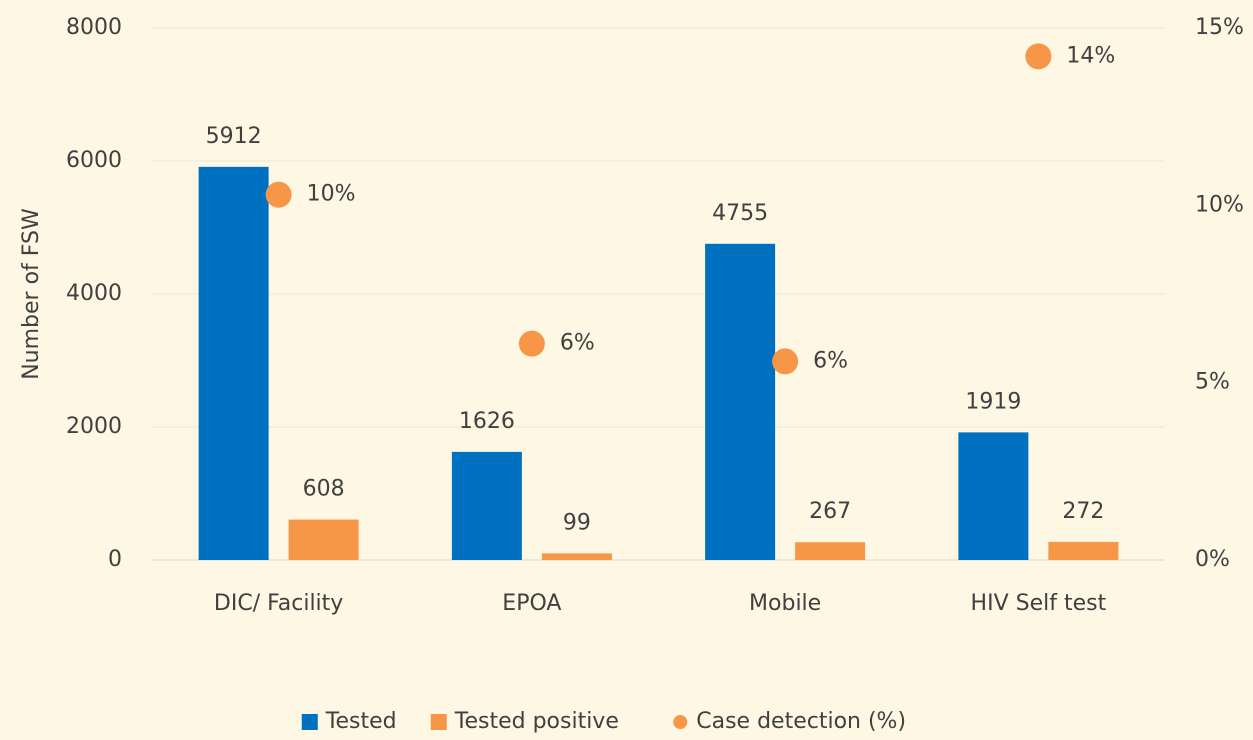 This screenshot has width=1253, height=740. I want to click on y2-tick-label: 5%, so click(1212, 382).